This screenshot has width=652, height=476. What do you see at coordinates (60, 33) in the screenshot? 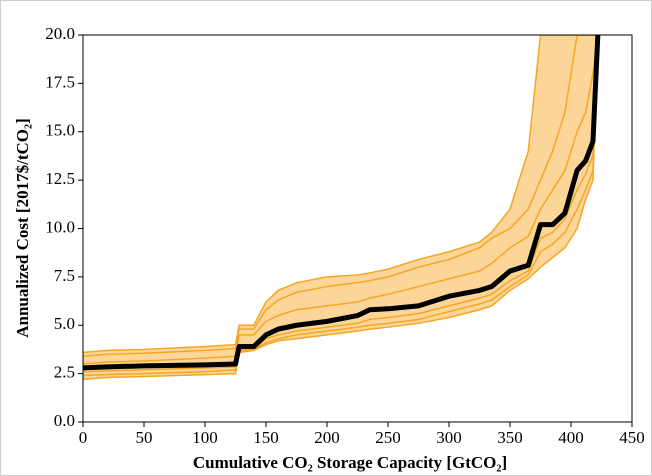
I see `y-tick-label: 20.0` at bounding box center [60, 33].